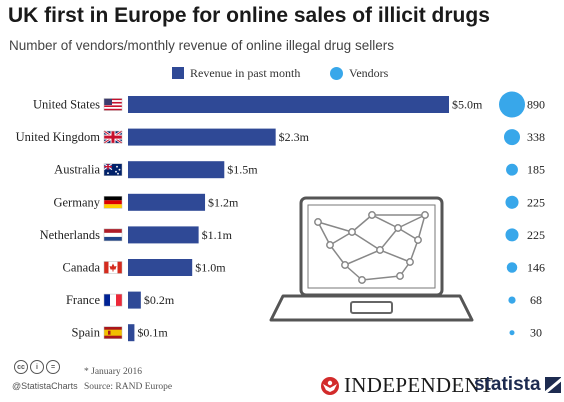  Describe the element at coordinates (113, 372) in the screenshot. I see `date-note: * January 2016` at that location.